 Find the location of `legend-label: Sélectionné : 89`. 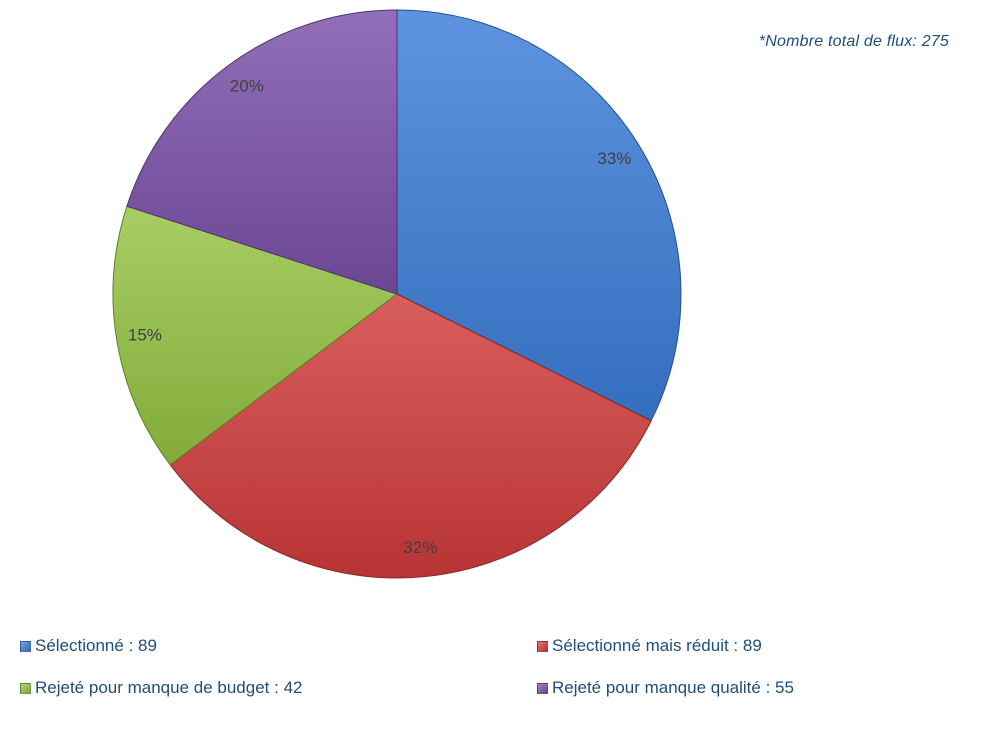

legend-label: Sélectionné : 89 is located at coordinates (96, 645).